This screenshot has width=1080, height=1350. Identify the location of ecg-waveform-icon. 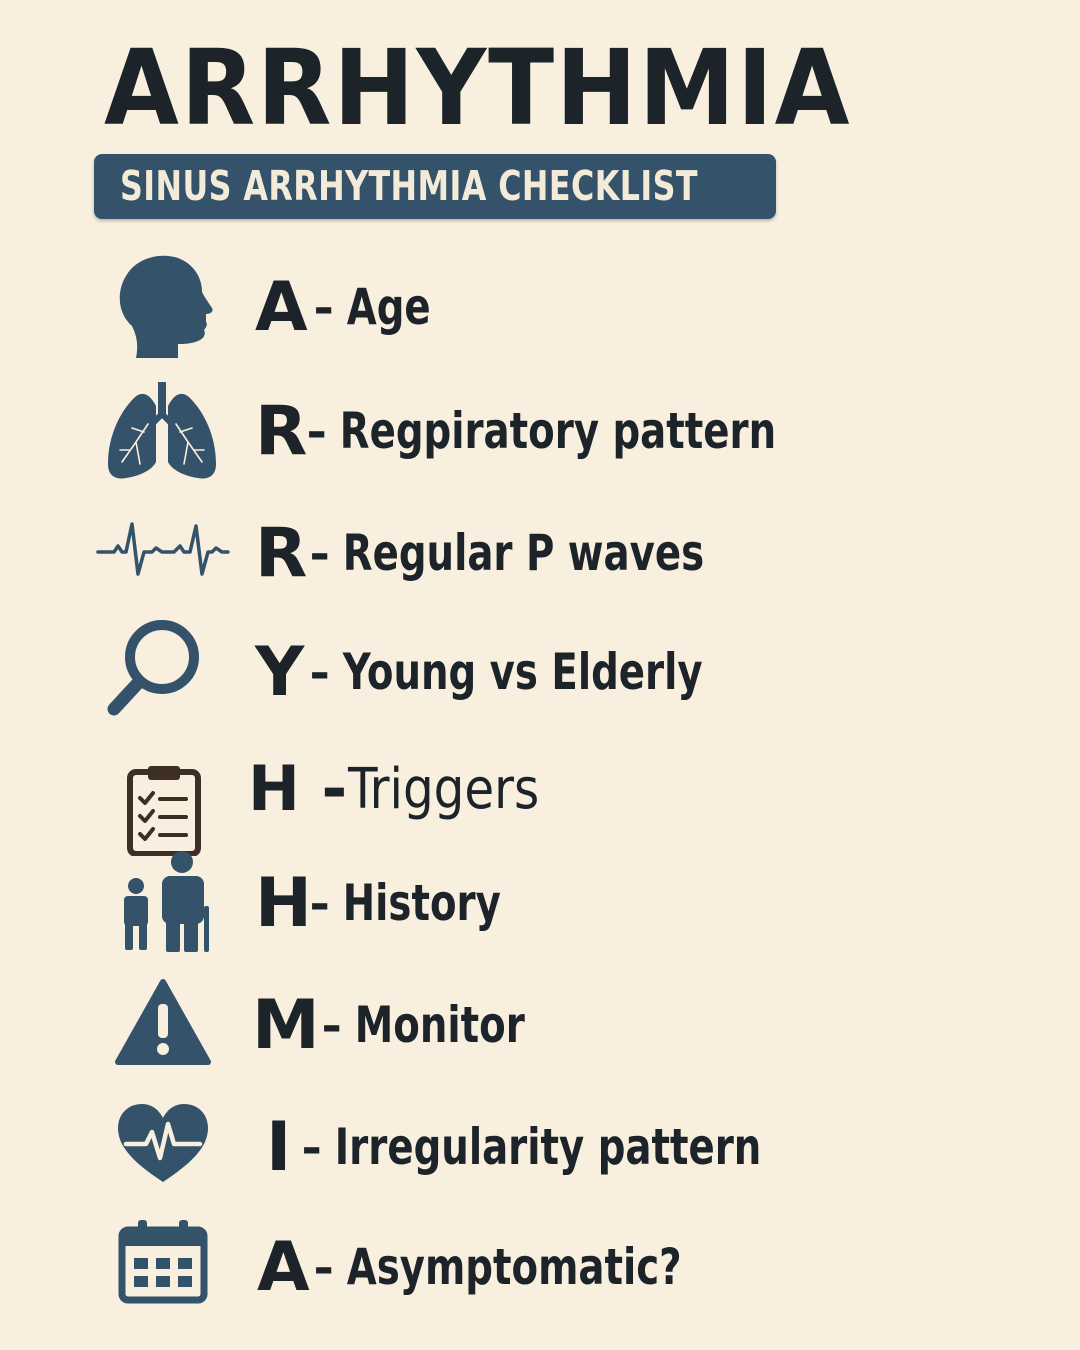
(163, 549).